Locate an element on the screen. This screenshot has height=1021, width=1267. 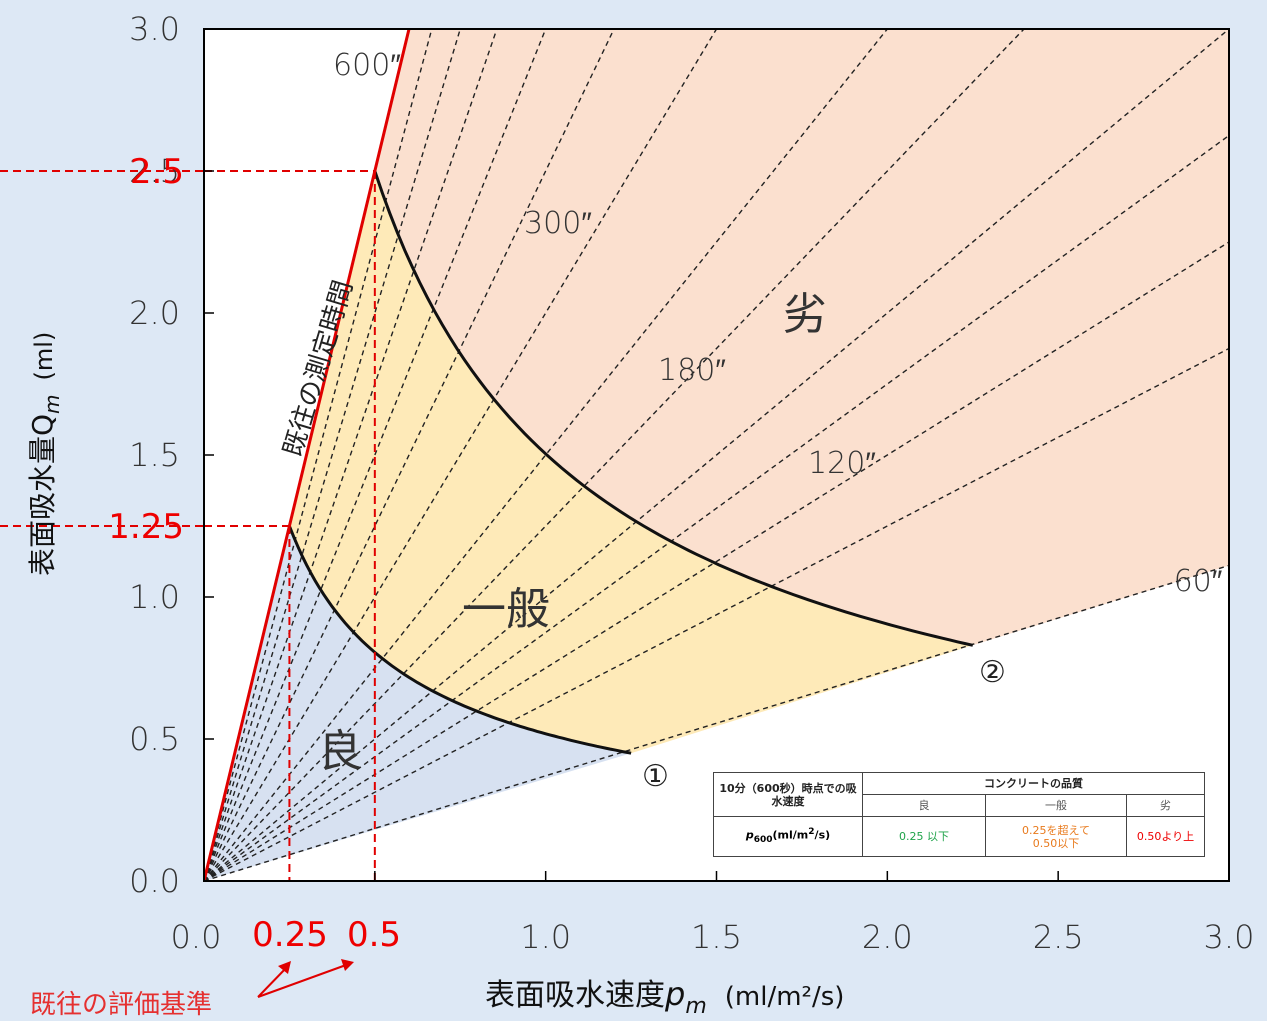
guide-lines is located at coordinates (290, 525).